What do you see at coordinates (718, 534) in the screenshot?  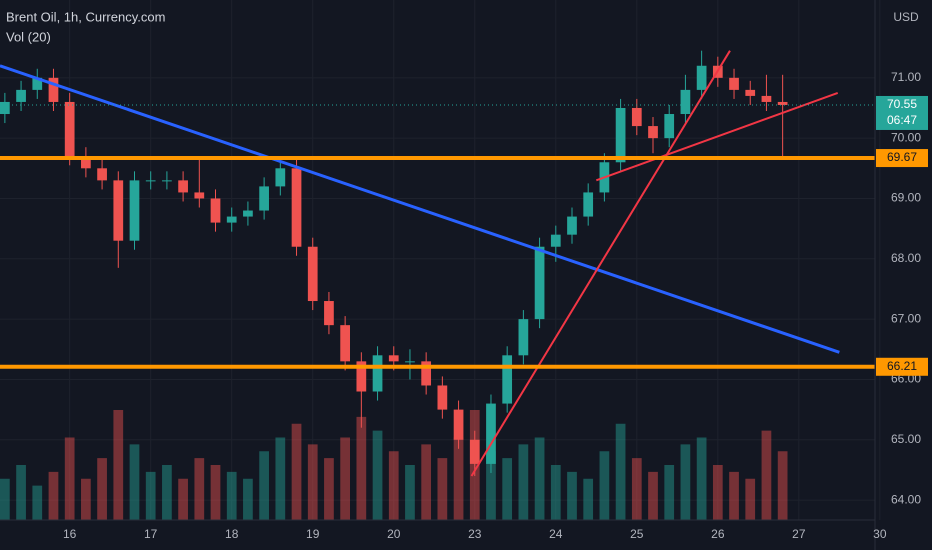 I see `x-tick-label: 26` at bounding box center [718, 534].